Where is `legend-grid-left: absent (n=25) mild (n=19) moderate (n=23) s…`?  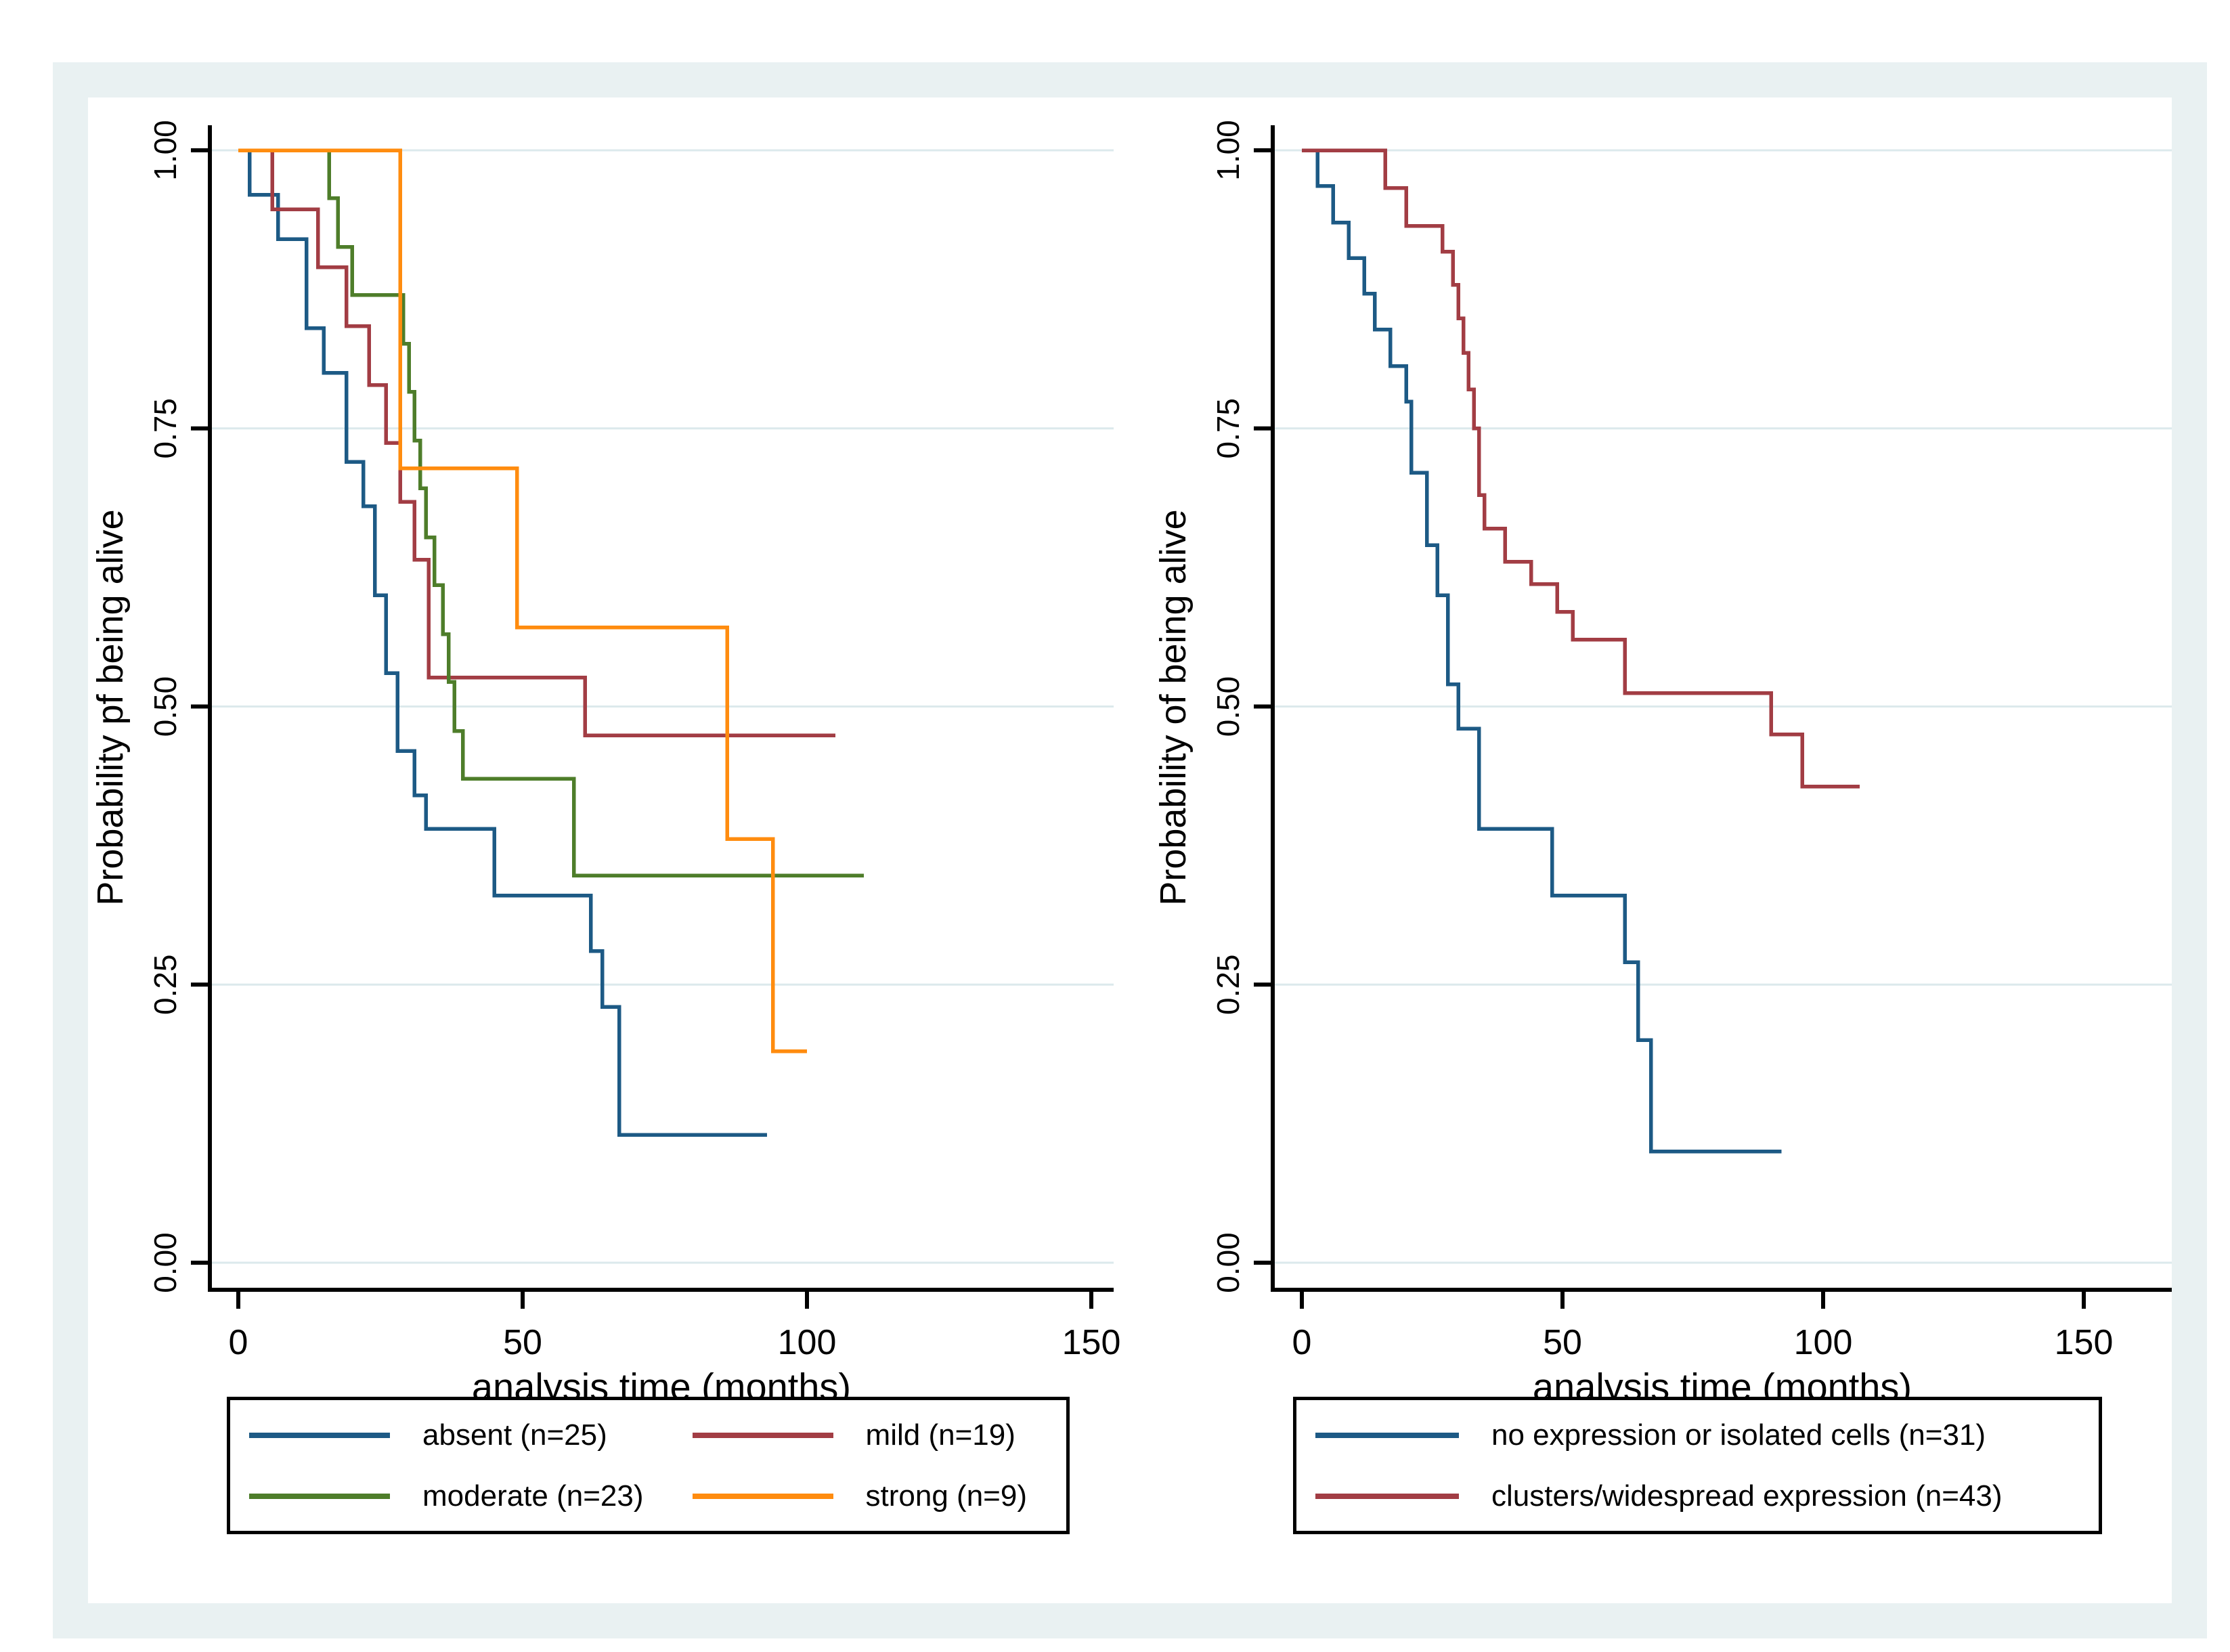 legend-grid-left: absent (n=25) mild (n=19) moderate (n=23) s… is located at coordinates (648, 1465).